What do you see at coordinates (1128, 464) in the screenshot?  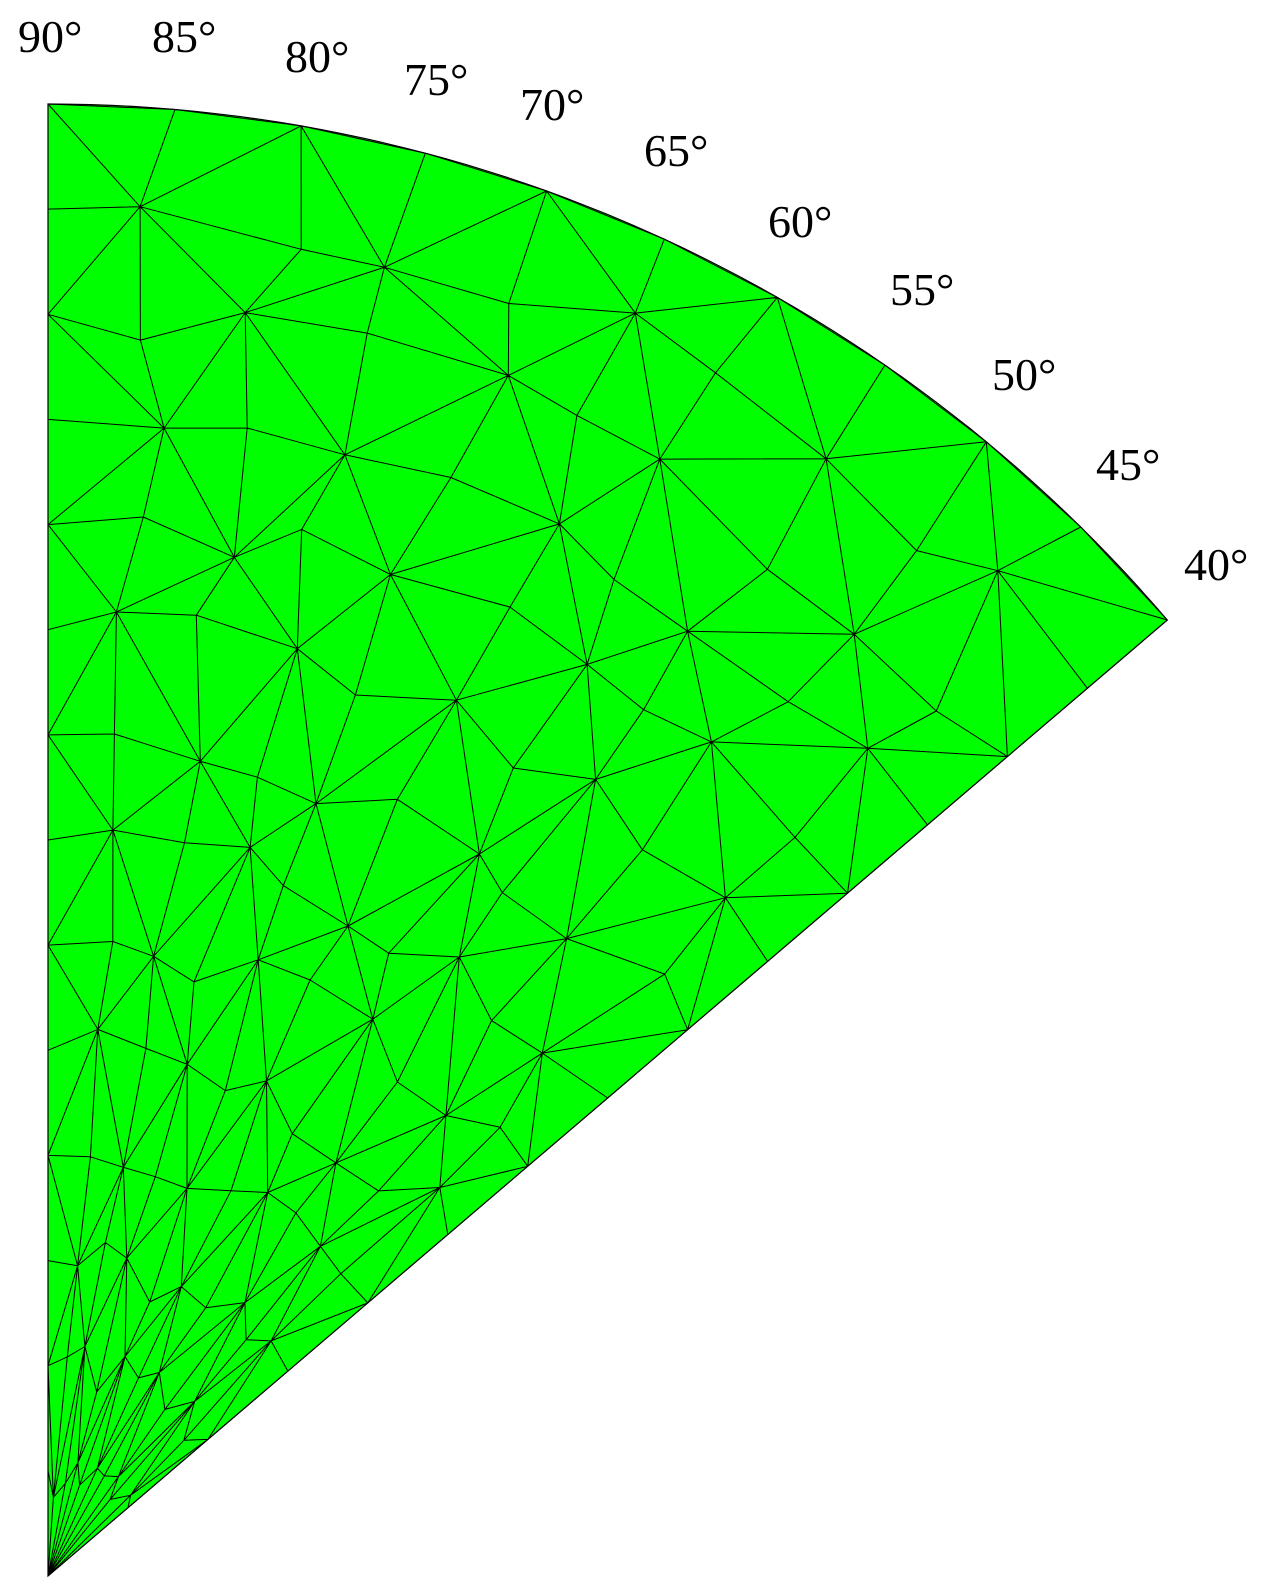 I see `angle-label: 45°` at bounding box center [1128, 464].